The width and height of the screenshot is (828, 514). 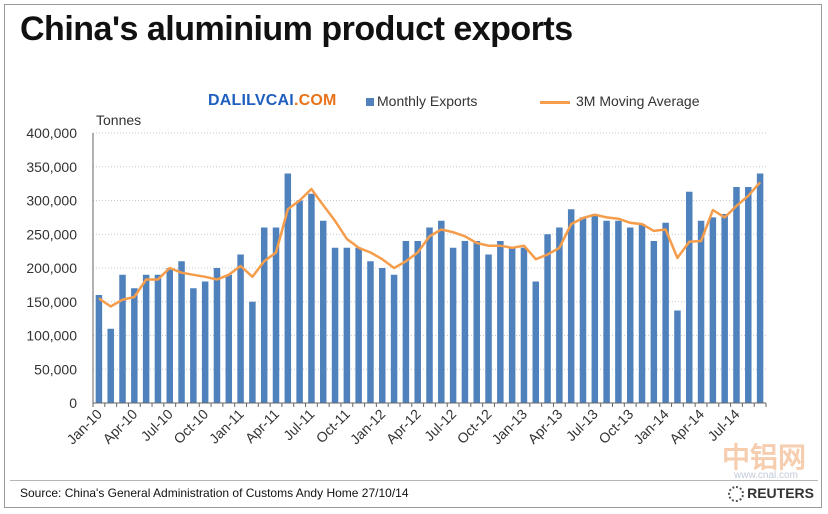 I want to click on y-axis-unit-label: Tonnes, so click(x=119, y=120).